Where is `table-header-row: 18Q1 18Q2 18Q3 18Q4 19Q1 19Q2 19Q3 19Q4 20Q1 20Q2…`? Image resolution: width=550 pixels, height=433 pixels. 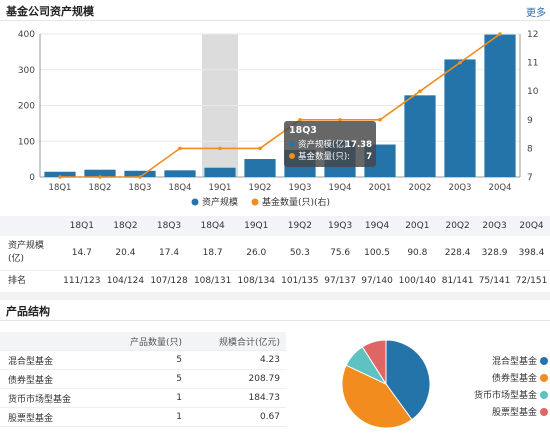
table-header-row: 18Q1 18Q2 18Q3 18Q4 19Q1 19Q2 19Q3 19Q4 20Q1 20Q2… is located at coordinates (275, 226).